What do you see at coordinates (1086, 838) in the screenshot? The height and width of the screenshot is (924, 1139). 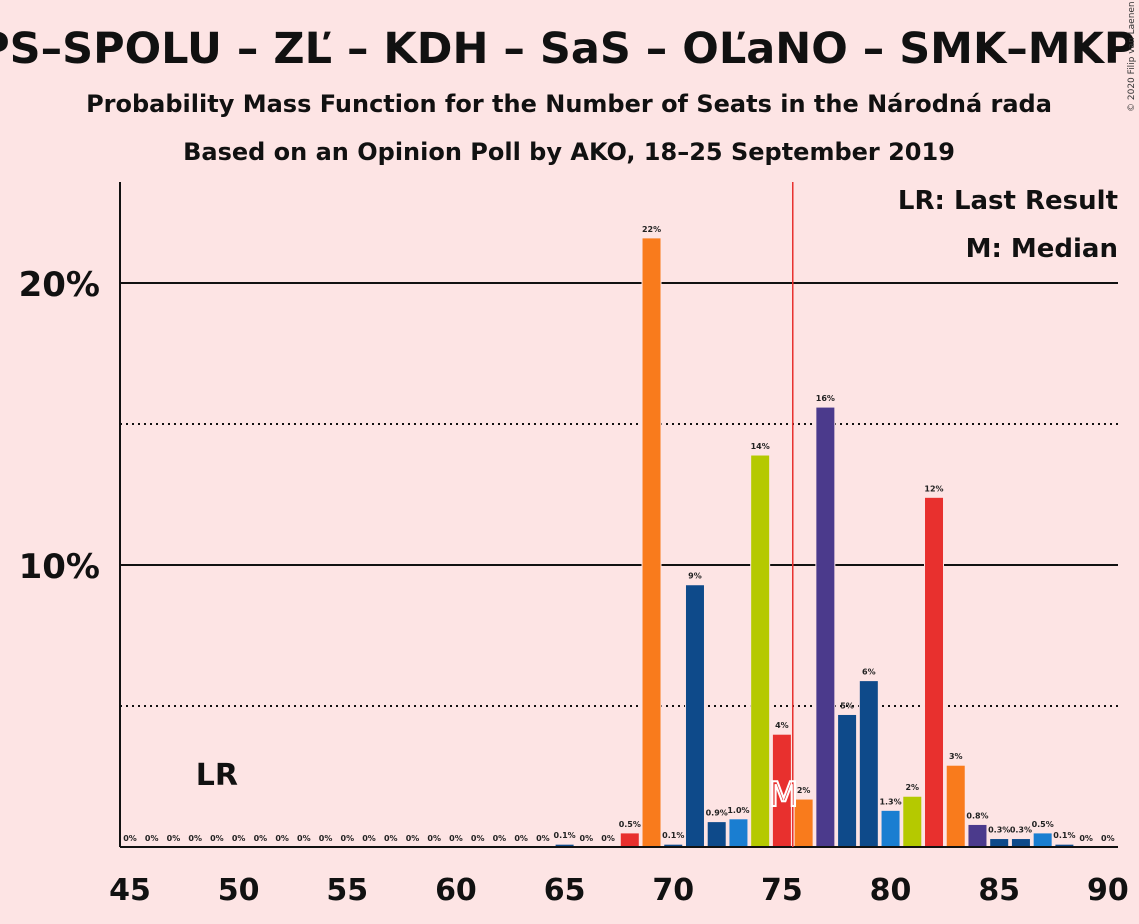 I see `data-label-seat-89: 0%` at bounding box center [1086, 838].